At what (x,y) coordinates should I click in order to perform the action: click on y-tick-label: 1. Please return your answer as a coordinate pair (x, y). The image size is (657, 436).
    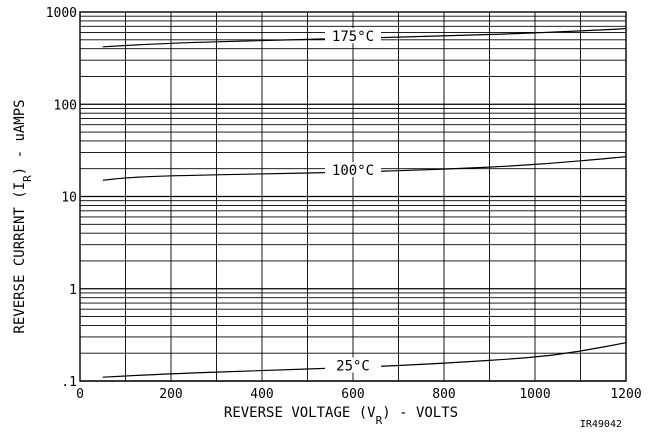
    Looking at the image, I should click on (73, 290).